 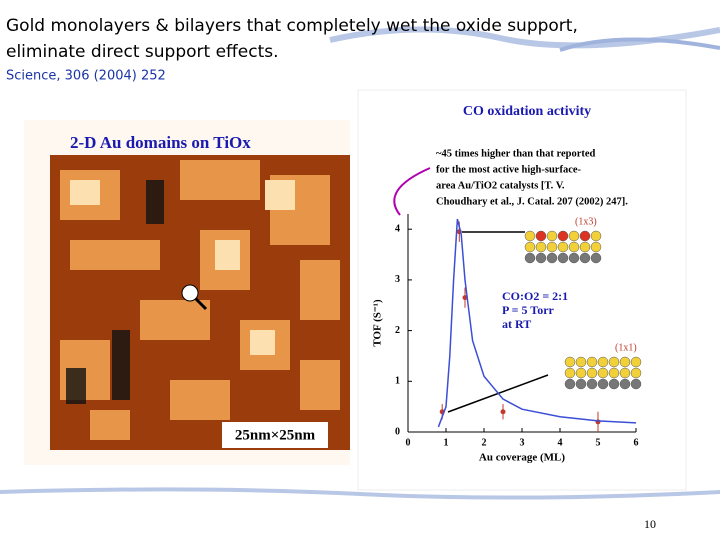 What do you see at coordinates (522, 442) in the screenshot?
I see `x-tick-label: 3` at bounding box center [522, 442].